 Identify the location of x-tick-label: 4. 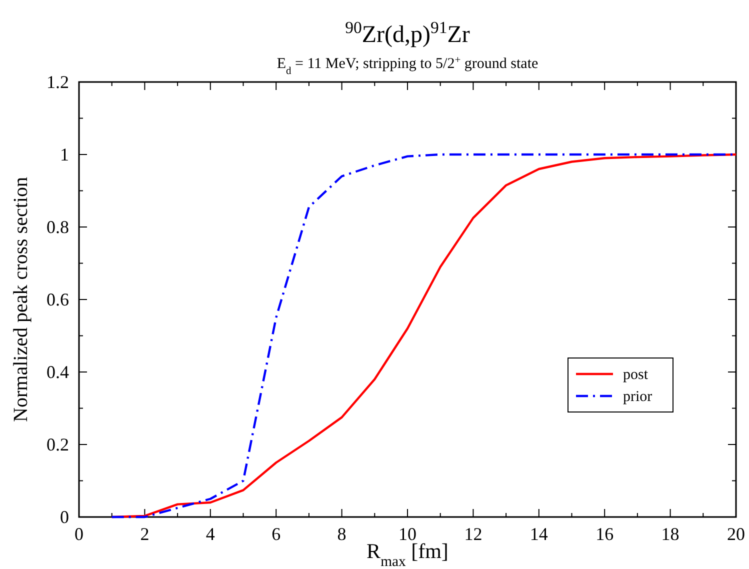
(210, 534).